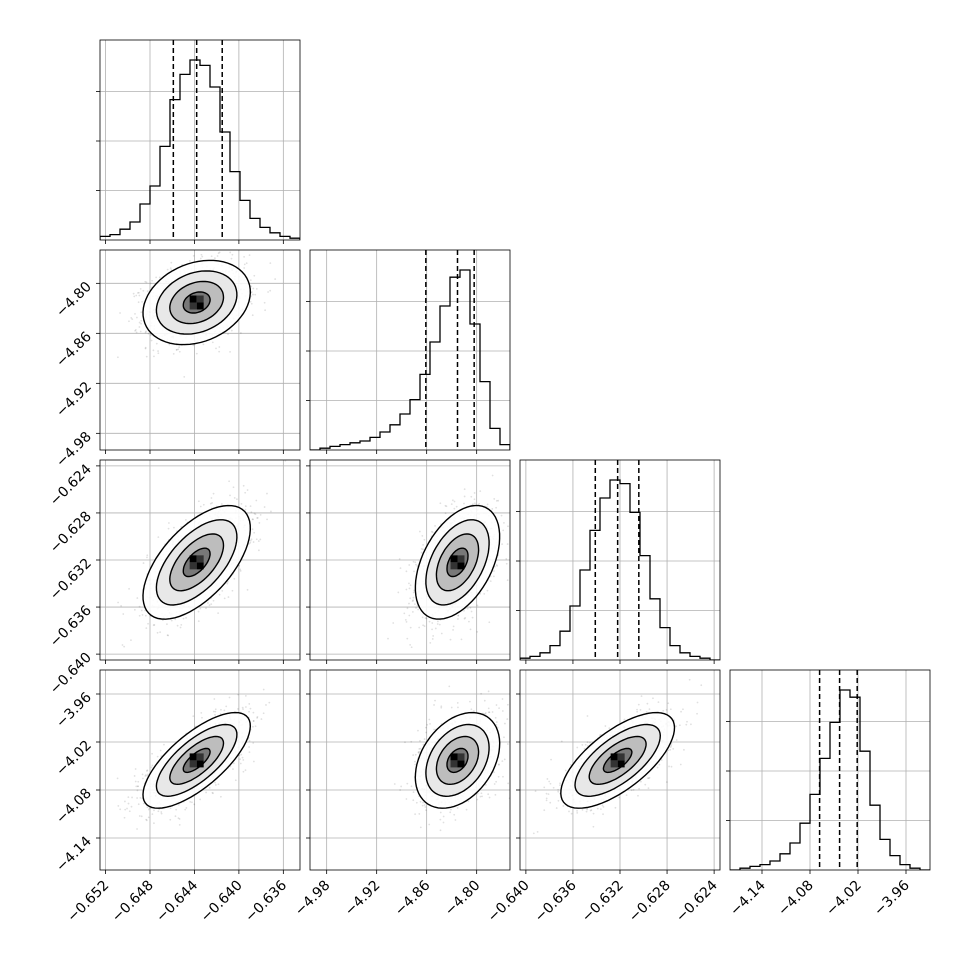 This screenshot has height=970, width=970. I want to click on y-tick-label: −4.86, so click(74, 350).